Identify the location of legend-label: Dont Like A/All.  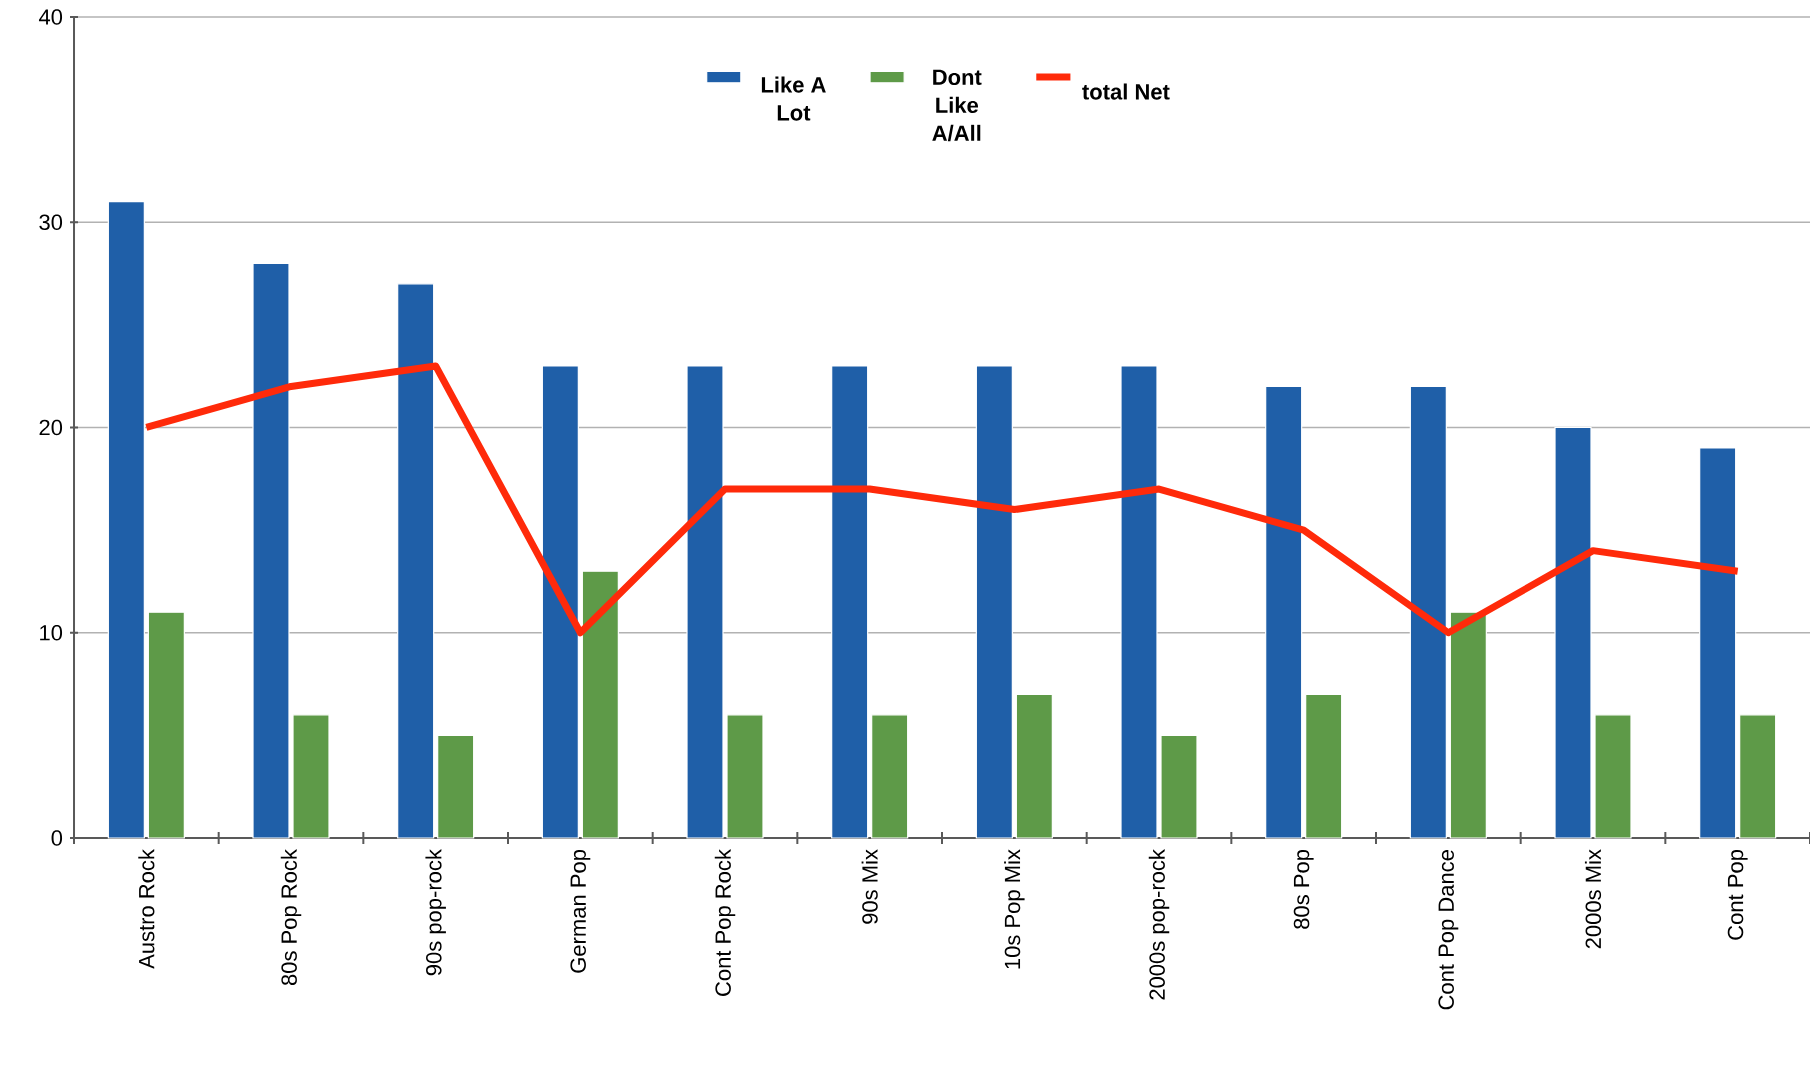
(957, 105).